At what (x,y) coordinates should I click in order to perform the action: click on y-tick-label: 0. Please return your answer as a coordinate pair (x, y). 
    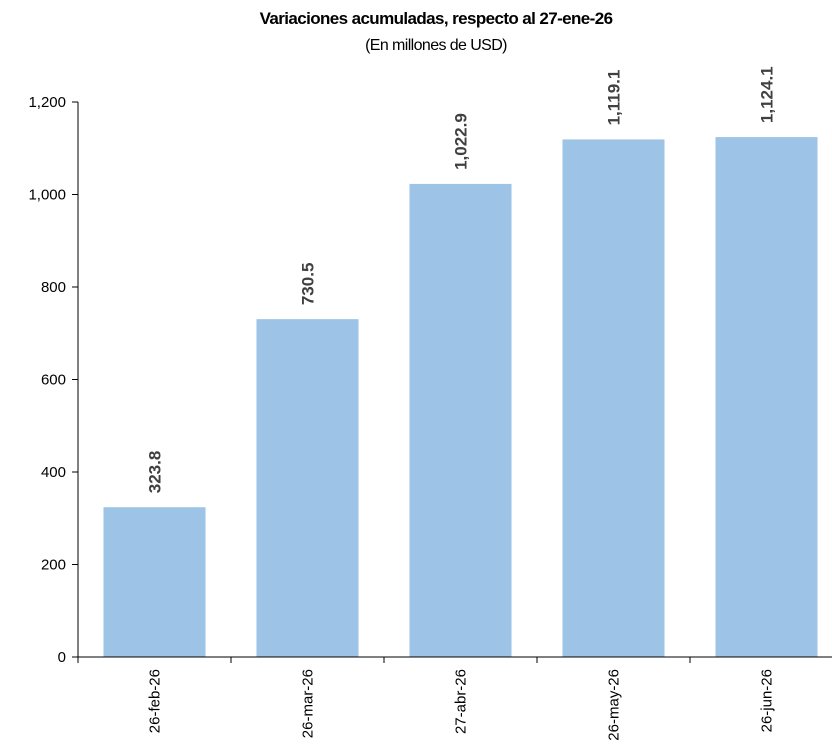
    Looking at the image, I should click on (62, 657).